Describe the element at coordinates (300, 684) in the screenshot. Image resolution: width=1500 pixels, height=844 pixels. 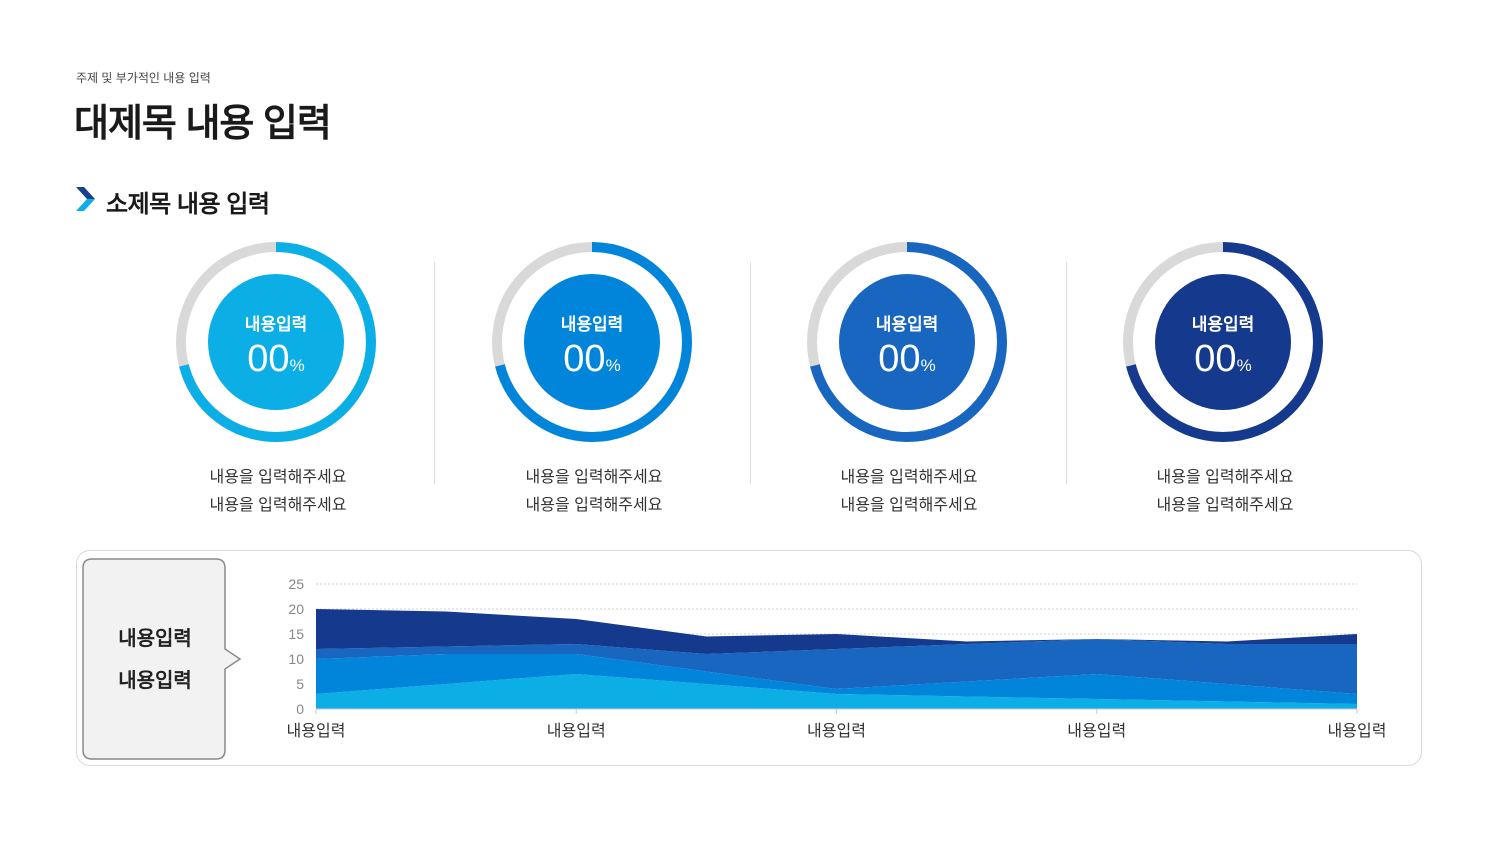
I see `y-tick-label: 5` at that location.